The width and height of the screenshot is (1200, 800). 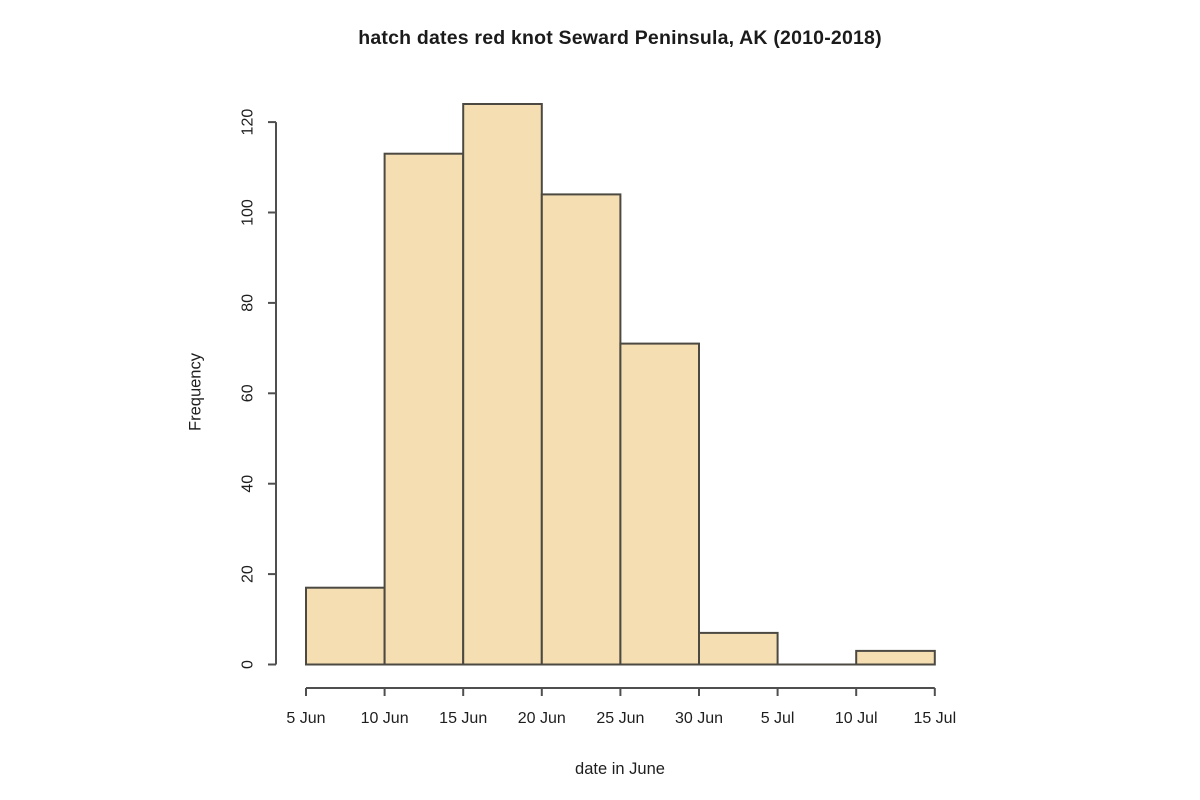 What do you see at coordinates (463, 718) in the screenshot?
I see `x-tick-label: 15 Jun` at bounding box center [463, 718].